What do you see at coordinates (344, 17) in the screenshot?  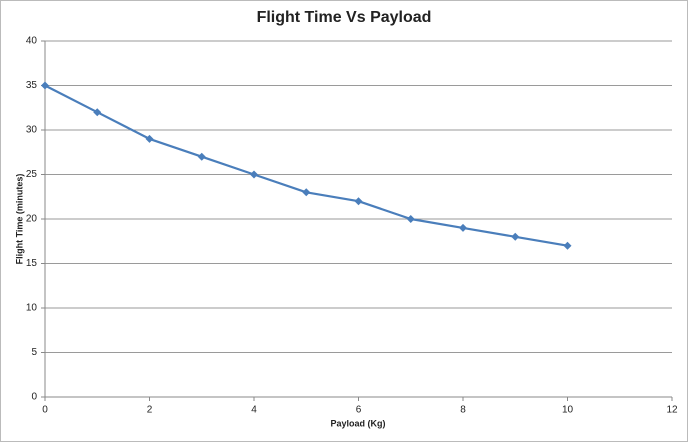 I see `chart-title: Flight Time Vs Payload` at bounding box center [344, 17].